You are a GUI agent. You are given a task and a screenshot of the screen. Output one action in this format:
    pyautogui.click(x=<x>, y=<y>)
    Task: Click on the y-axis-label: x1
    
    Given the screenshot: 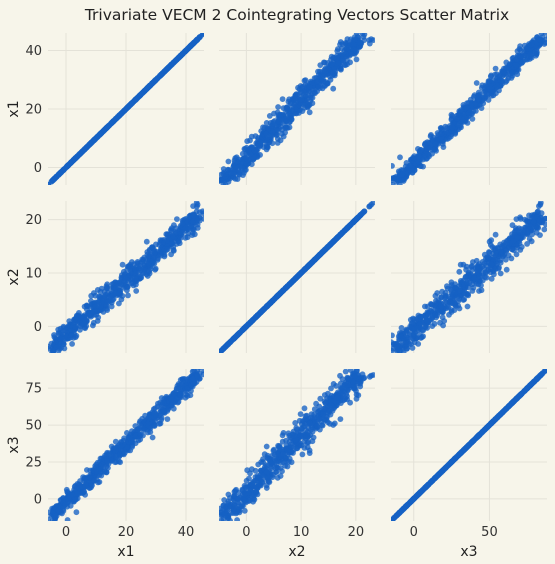 What is the action you would take?
    pyautogui.click(x=14, y=108)
    